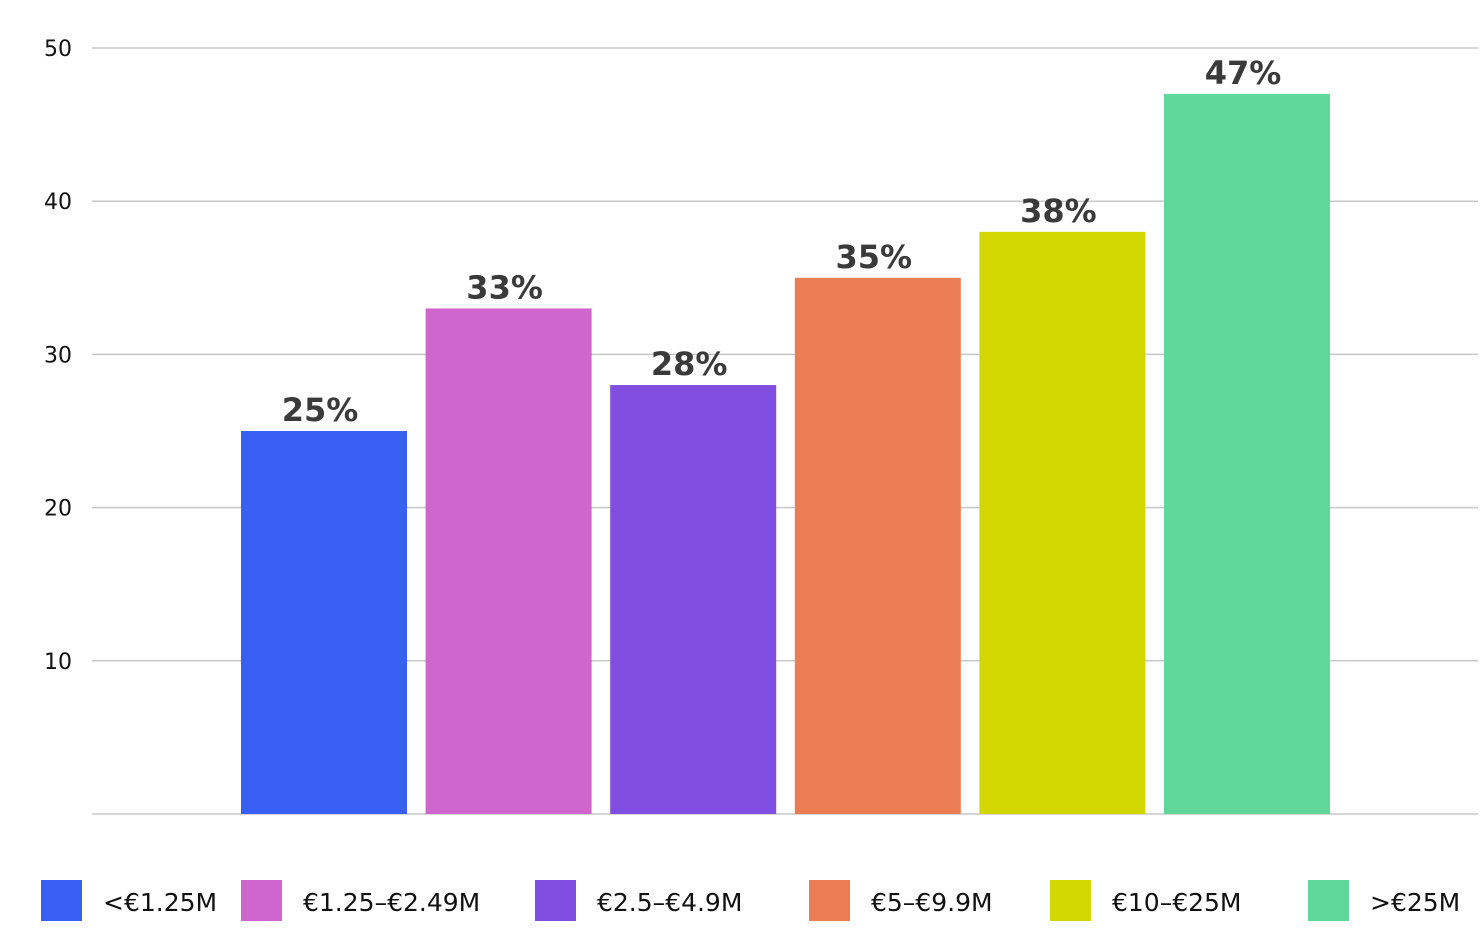 The width and height of the screenshot is (1480, 941). Describe the element at coordinates (1177, 902) in the screenshot. I see `legend-label: €10–€25M` at that location.